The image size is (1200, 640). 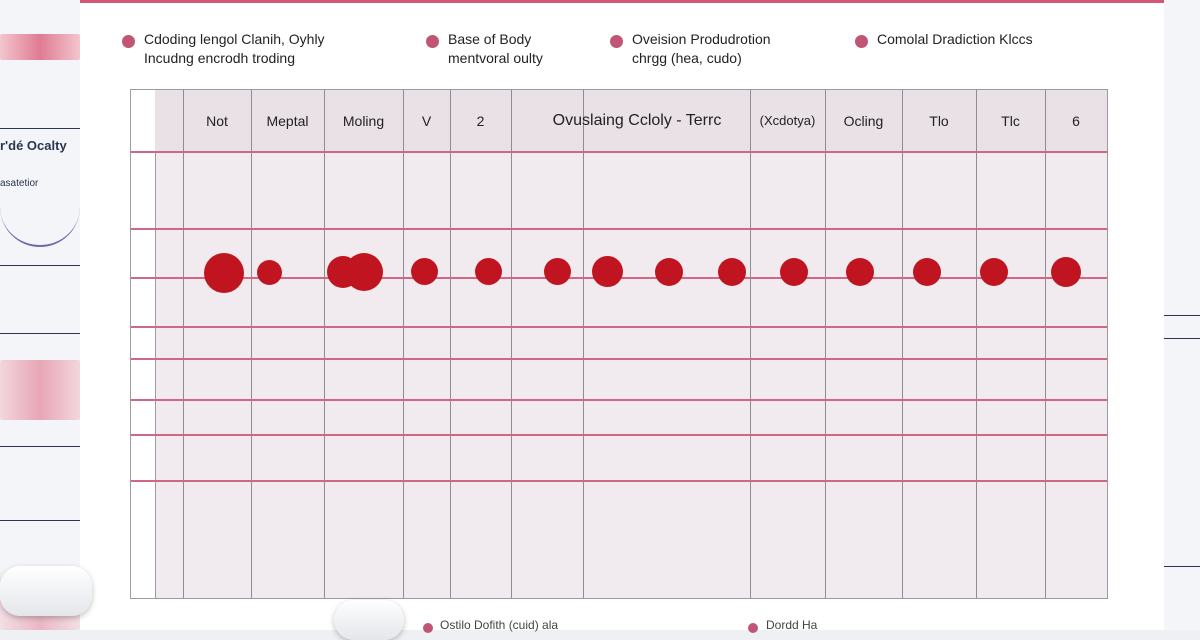 What do you see at coordinates (687, 58) in the screenshot?
I see `legend-sublabel: chrgg (hea, cudo)` at bounding box center [687, 58].